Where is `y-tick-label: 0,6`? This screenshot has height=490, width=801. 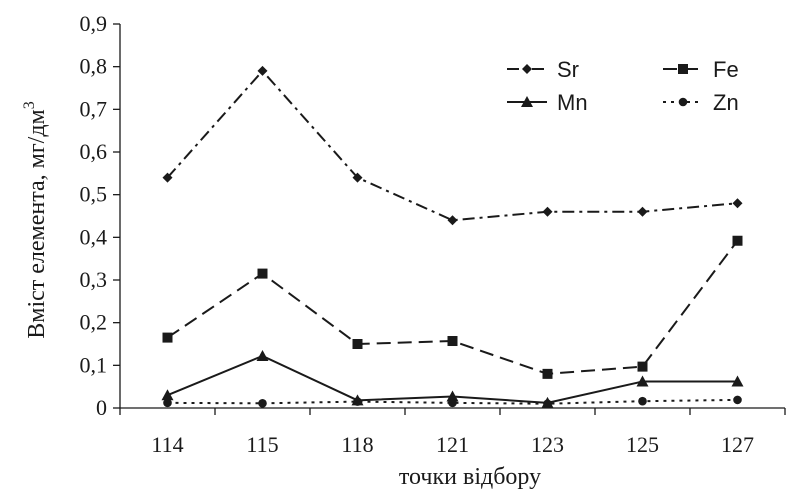 y-tick-label: 0,6 is located at coordinates (94, 151).